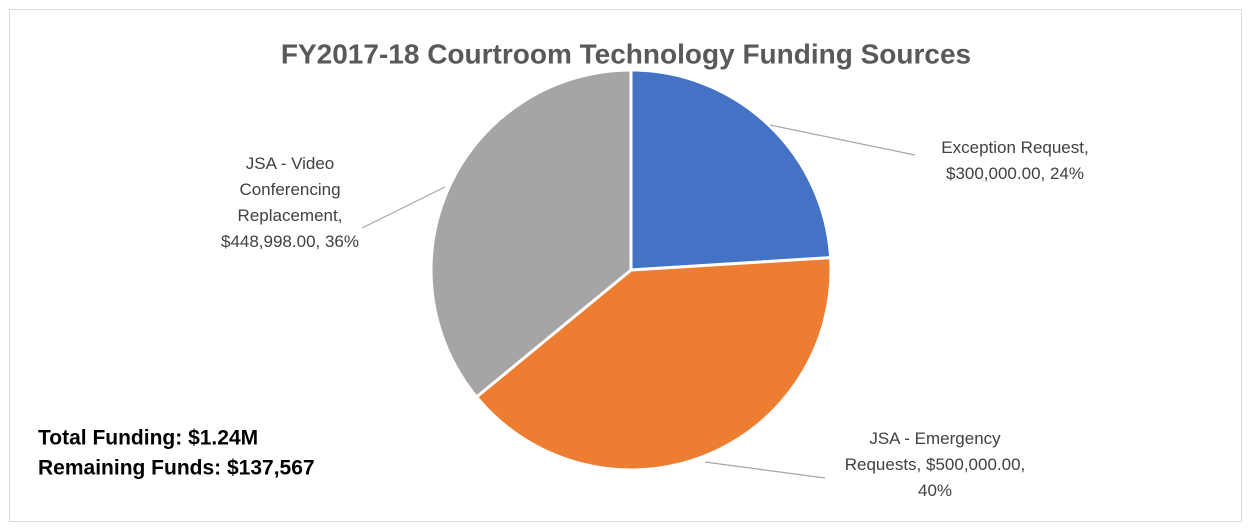 The height and width of the screenshot is (531, 1252). I want to click on data-label: Exception Request, $300,000.00, 24%, so click(1014, 160).